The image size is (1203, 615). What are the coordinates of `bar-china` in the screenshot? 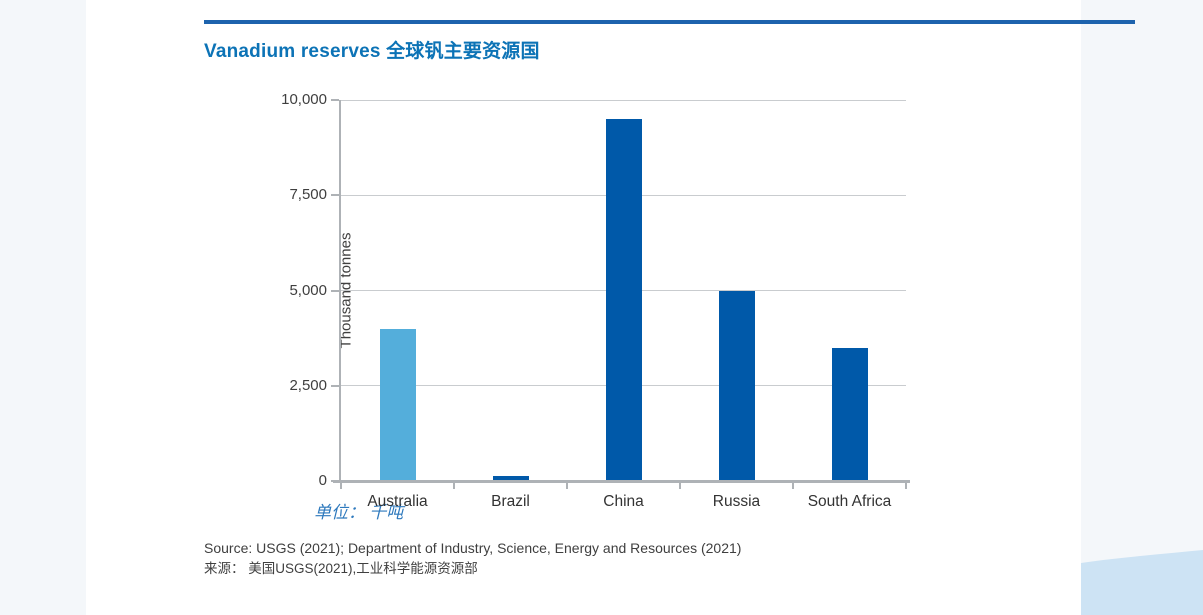 It's located at (623, 300).